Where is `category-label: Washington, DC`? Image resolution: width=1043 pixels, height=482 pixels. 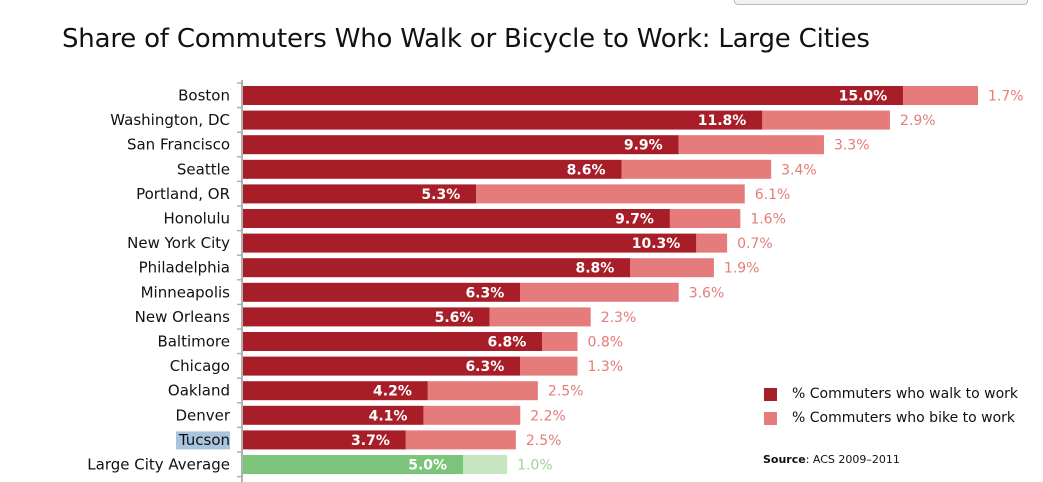 category-label: Washington, DC is located at coordinates (170, 120).